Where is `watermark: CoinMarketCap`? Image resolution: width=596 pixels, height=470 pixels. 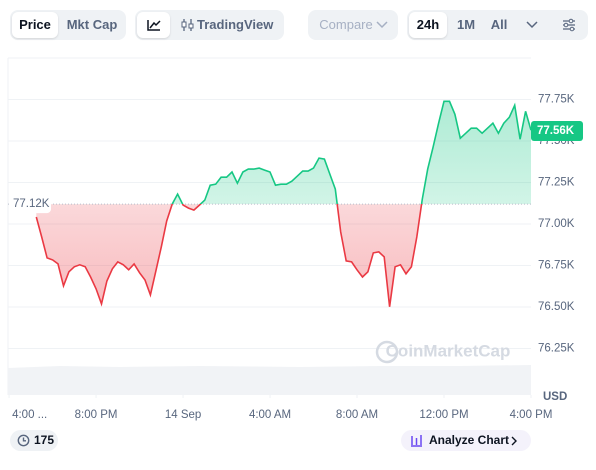 watermark: CoinMarketCap is located at coordinates (448, 350).